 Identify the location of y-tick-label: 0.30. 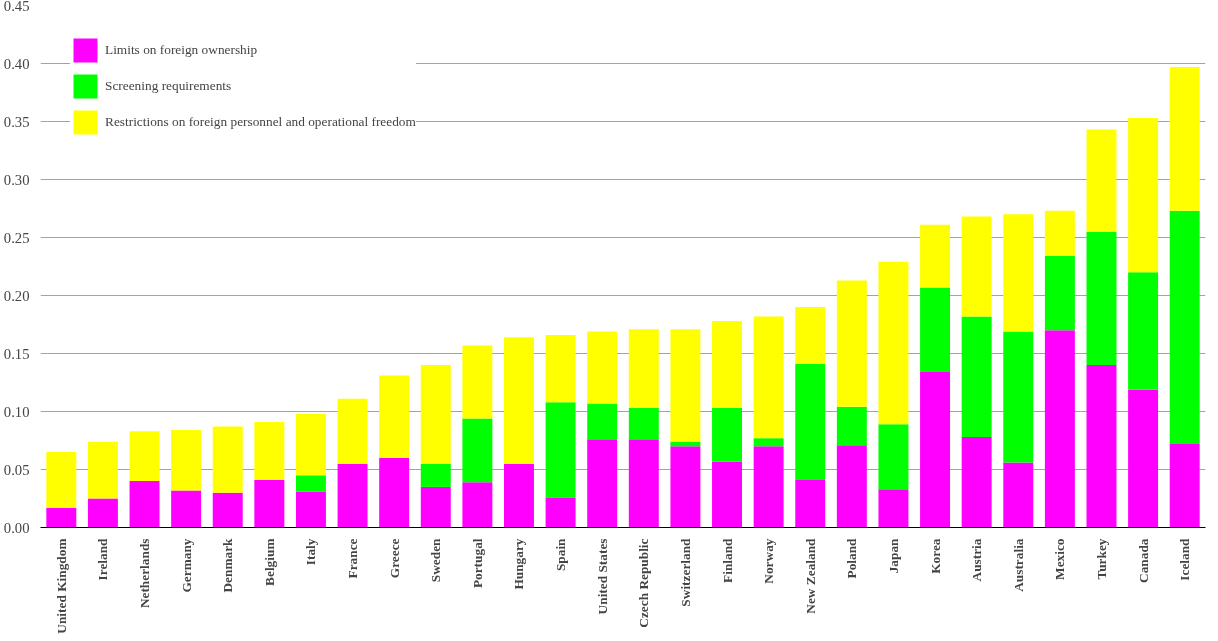
(16, 179).